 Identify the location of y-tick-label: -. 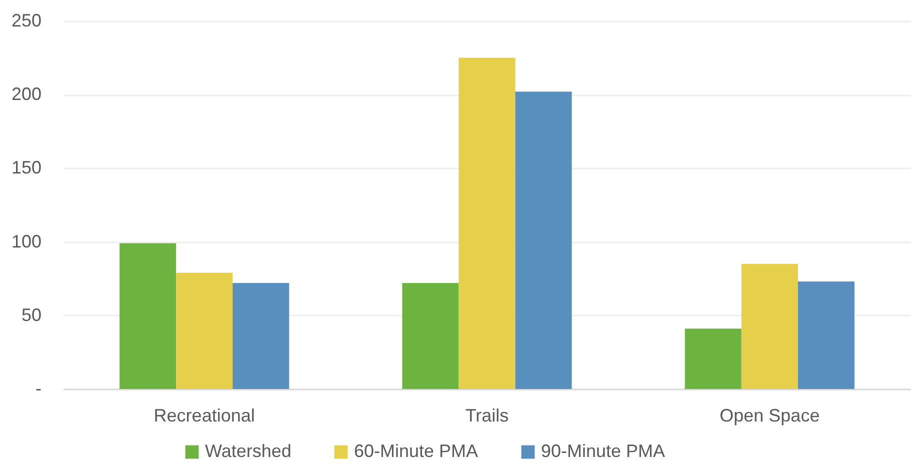
(39, 388).